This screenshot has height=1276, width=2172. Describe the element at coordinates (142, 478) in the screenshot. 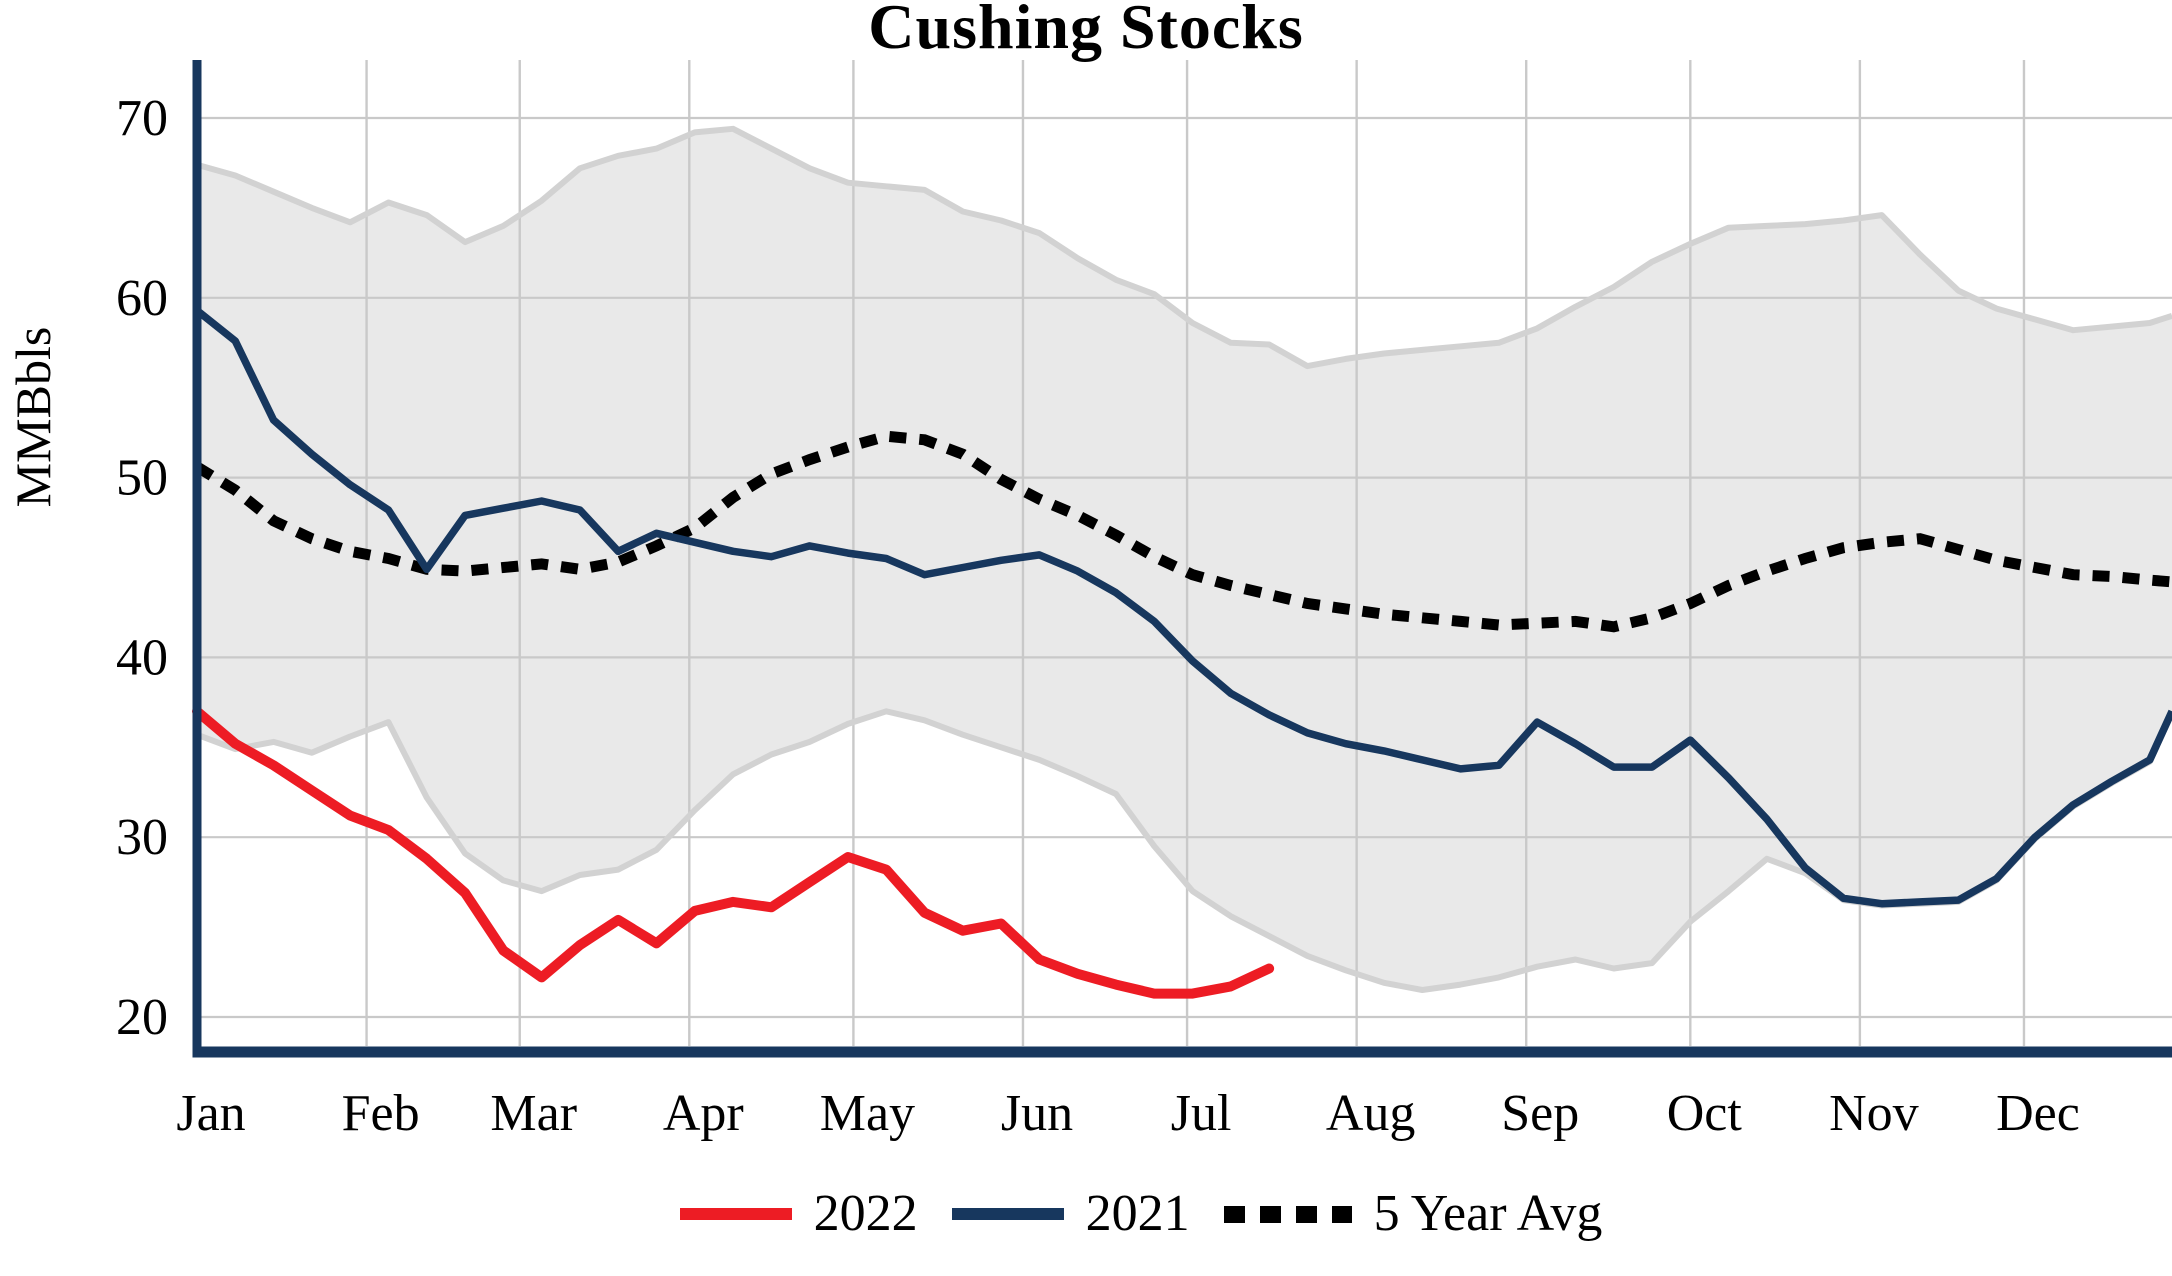

I see `y-tick-label: 50` at that location.